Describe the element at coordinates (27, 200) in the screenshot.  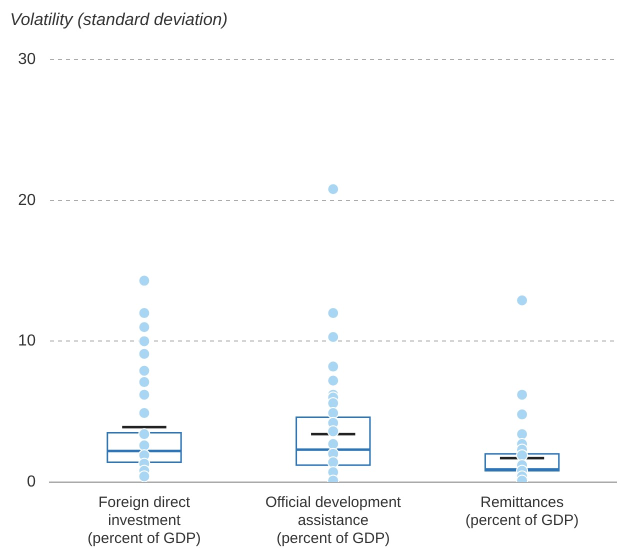
I see `y-tick-label: 20` at that location.